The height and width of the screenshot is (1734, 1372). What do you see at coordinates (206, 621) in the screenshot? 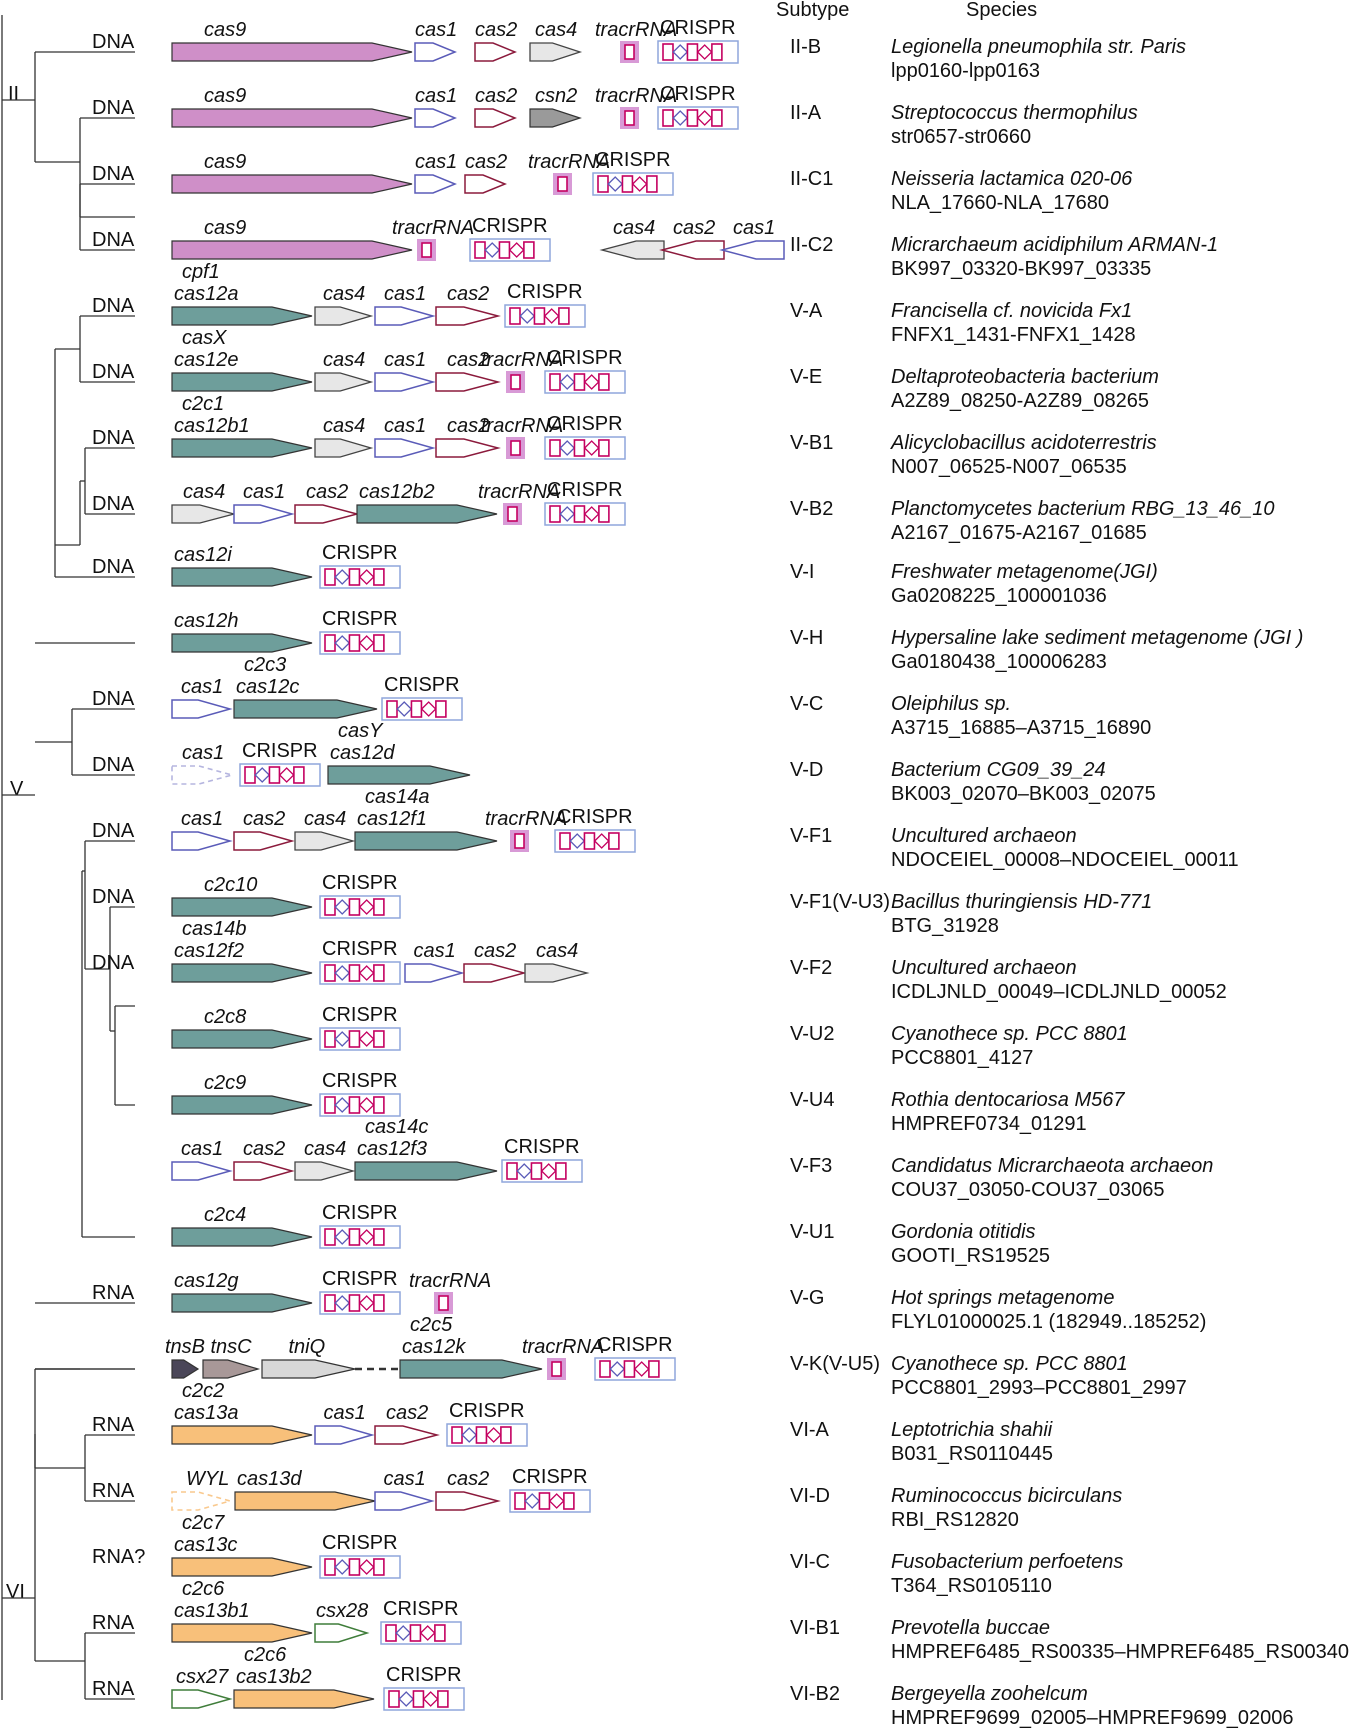
I see `gene-label: cas12h` at bounding box center [206, 621].